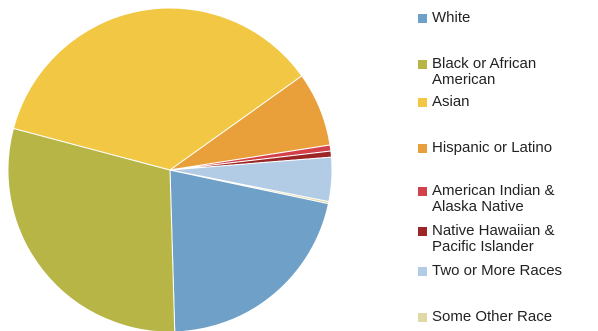  What do you see at coordinates (422, 102) in the screenshot?
I see `legend-swatch-asian` at bounding box center [422, 102].